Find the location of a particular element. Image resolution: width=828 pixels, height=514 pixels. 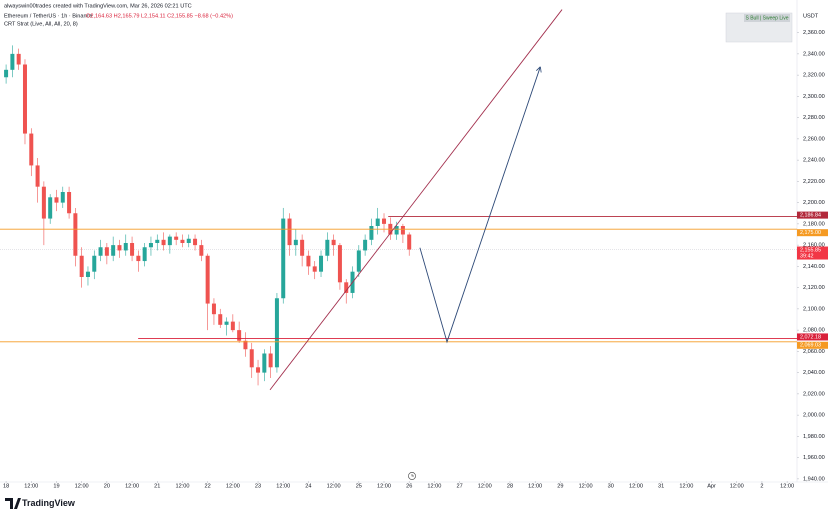

x-tick-label: 26 is located at coordinates (409, 486).